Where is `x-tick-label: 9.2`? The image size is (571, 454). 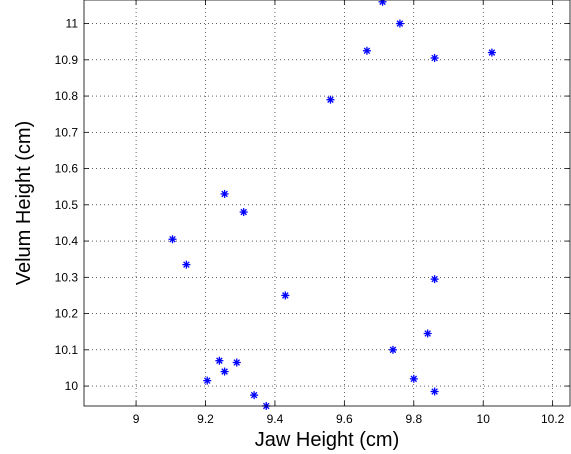
x-tick-label: 9.2 is located at coordinates (205, 419).